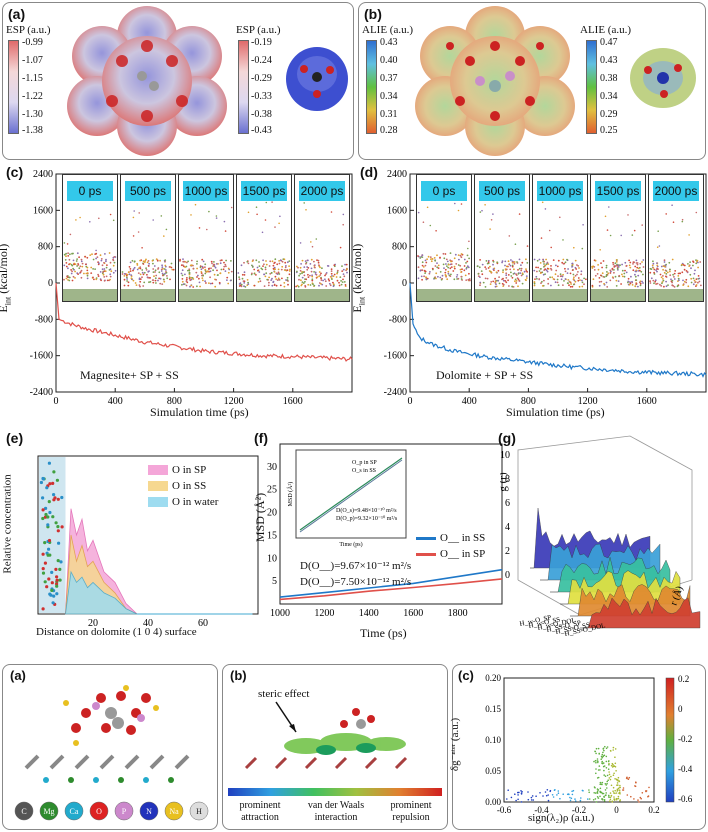  What do you see at coordinates (373, 14) in the screenshot?
I see `panel-b-label: (b)` at bounding box center [373, 14].